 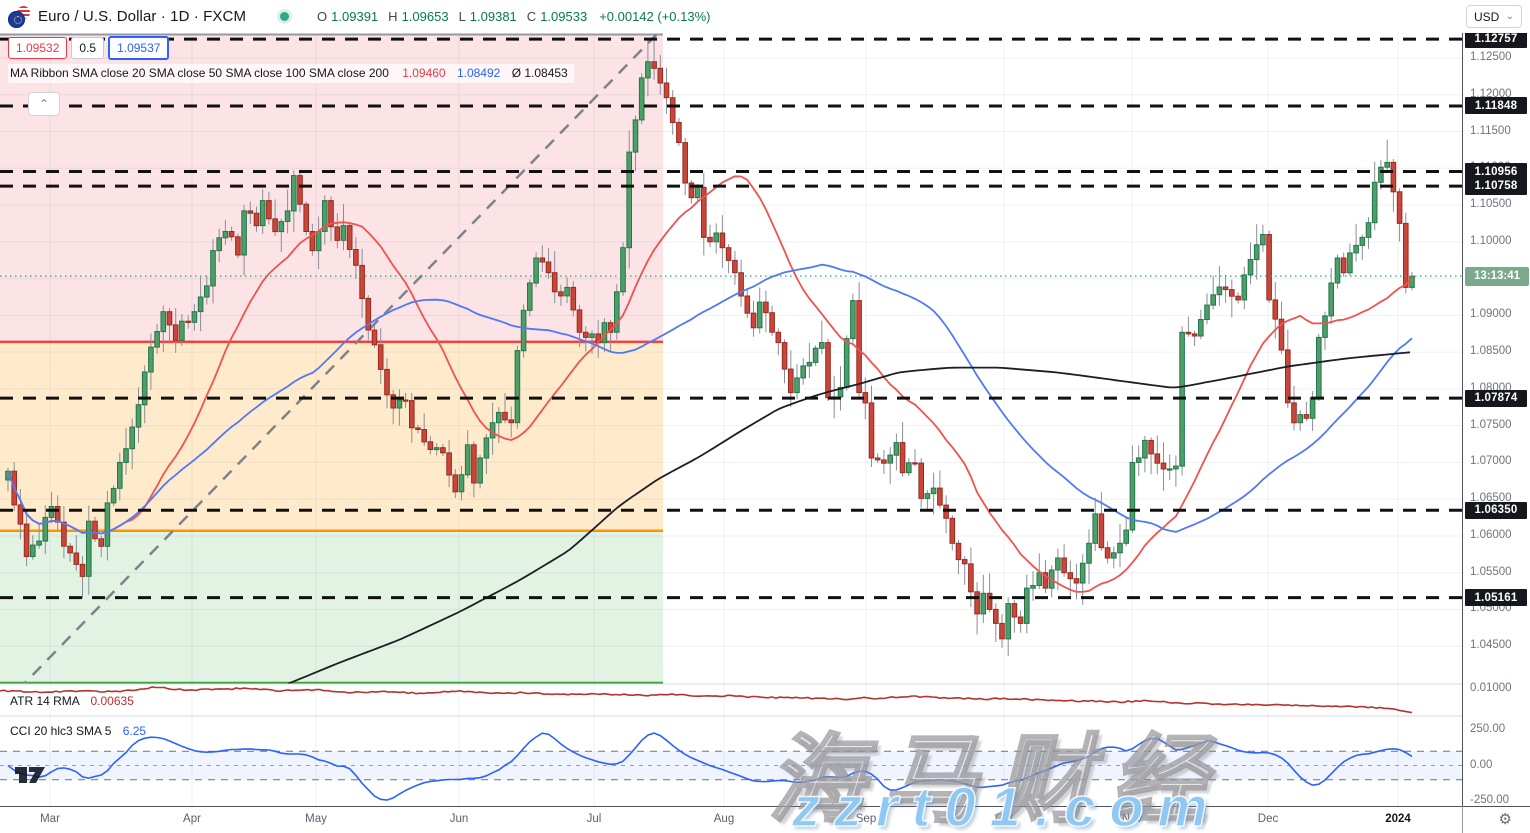 What do you see at coordinates (142, 16) in the screenshot?
I see `symbol-title: Euro / U.S. Dollar · 1D · FXCM` at bounding box center [142, 16].